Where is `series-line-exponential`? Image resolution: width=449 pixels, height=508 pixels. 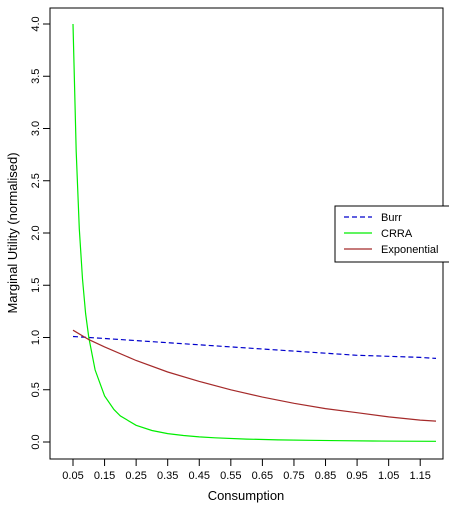
series-line-exponential is located at coordinates (254, 375).